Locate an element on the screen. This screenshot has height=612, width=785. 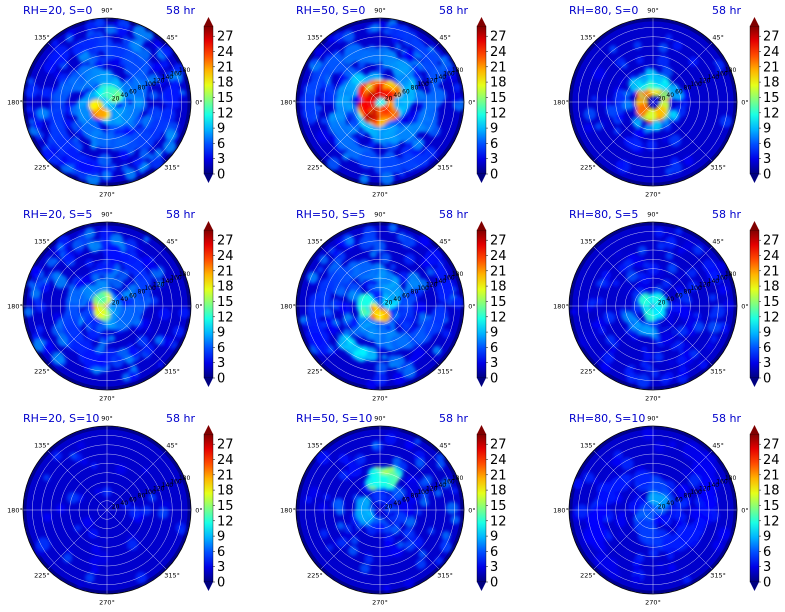
colorbar-tick-label: 27 is located at coordinates (771, 241).